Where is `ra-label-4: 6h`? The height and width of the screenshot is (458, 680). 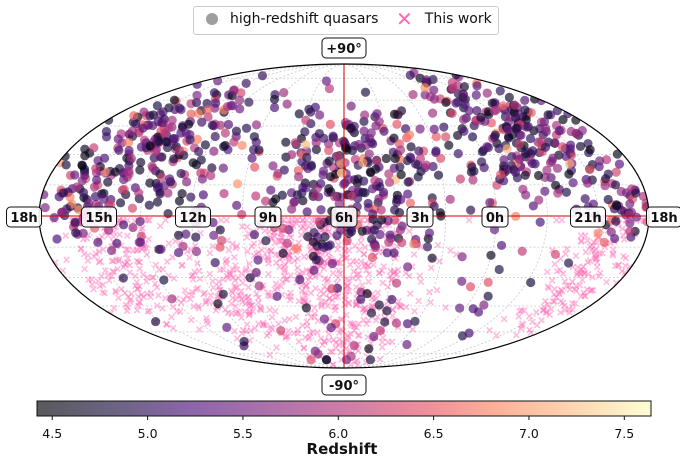
ra-label-4: 6h is located at coordinates (344, 217).